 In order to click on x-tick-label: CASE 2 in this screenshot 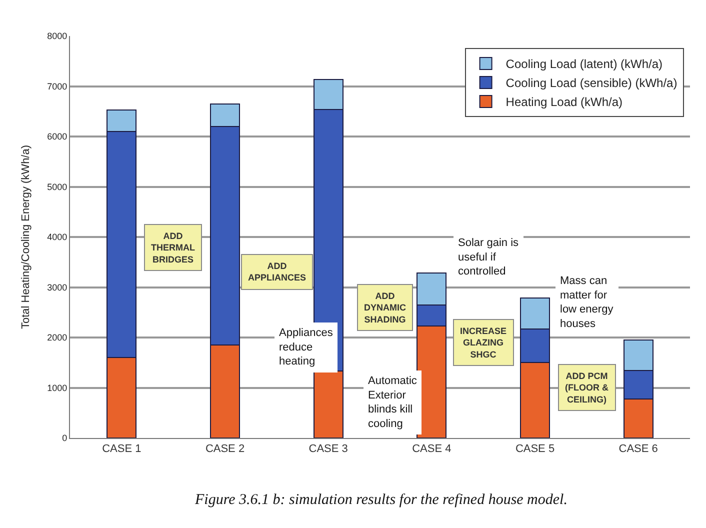, I will do `click(225, 449)`.